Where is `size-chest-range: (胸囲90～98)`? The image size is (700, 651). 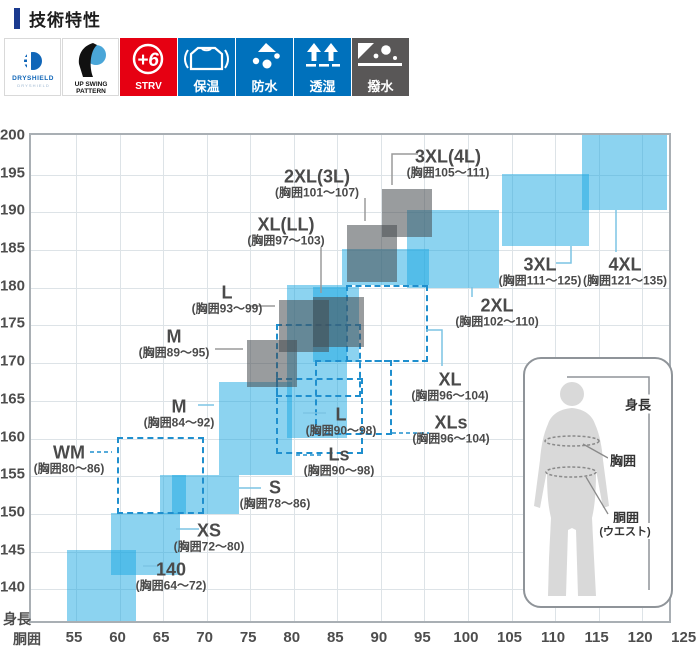 size-chest-range: (胸囲90～98) is located at coordinates (341, 430).